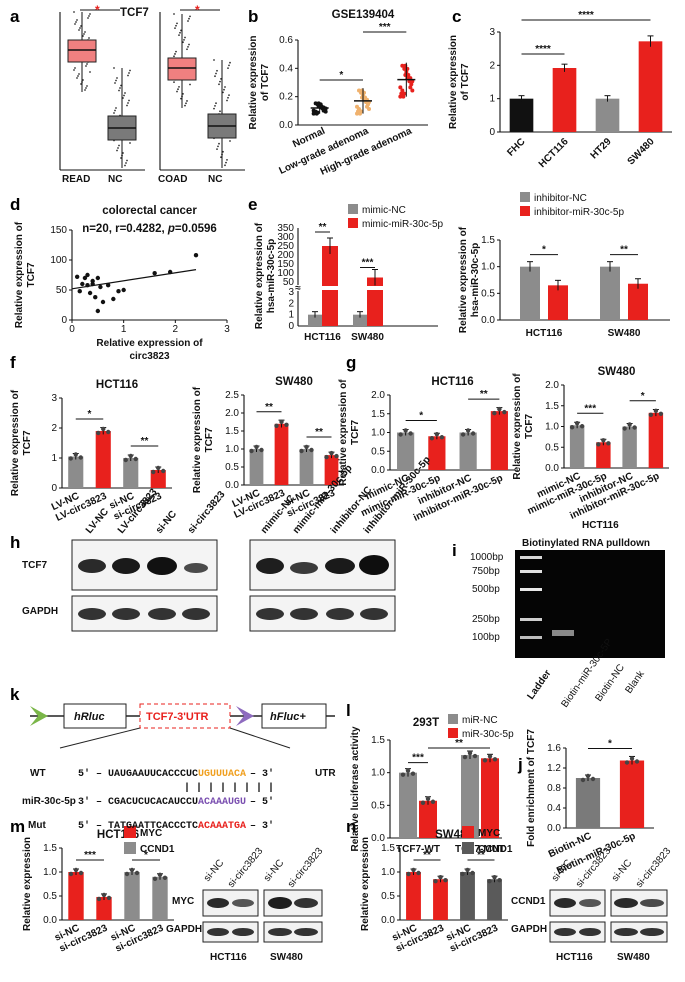  I want to click on g1-sig: *, so click(421, 416).